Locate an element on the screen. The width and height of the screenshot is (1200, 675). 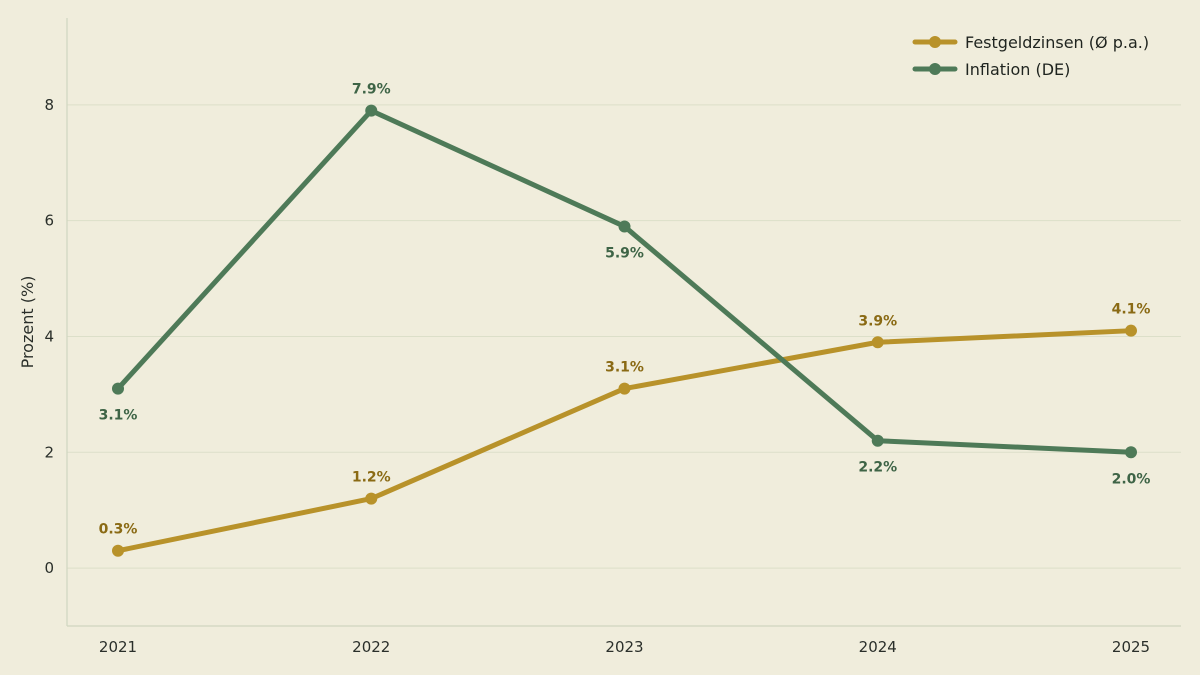
x-tick-label: 2021 is located at coordinates (118, 647).